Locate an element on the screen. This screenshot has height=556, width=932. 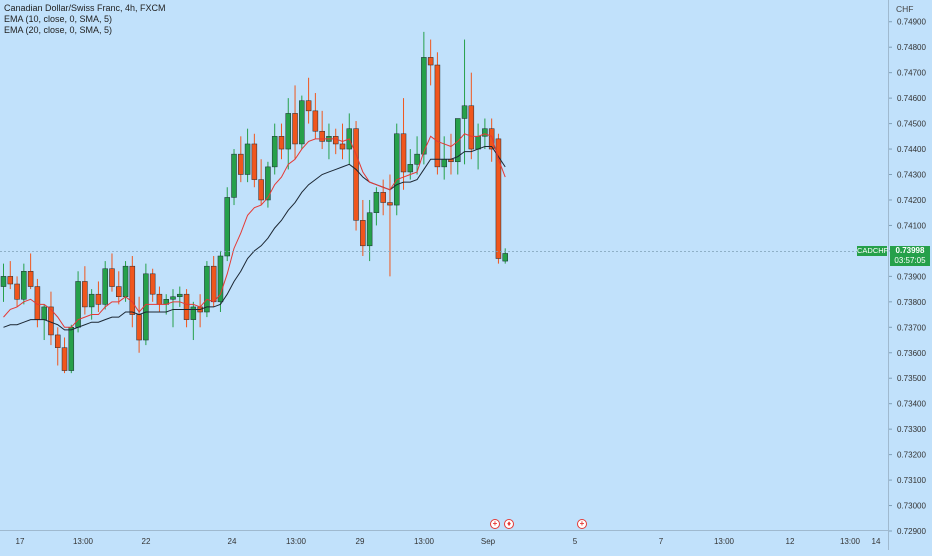
time-tick-label: 17 is located at coordinates (20, 541).